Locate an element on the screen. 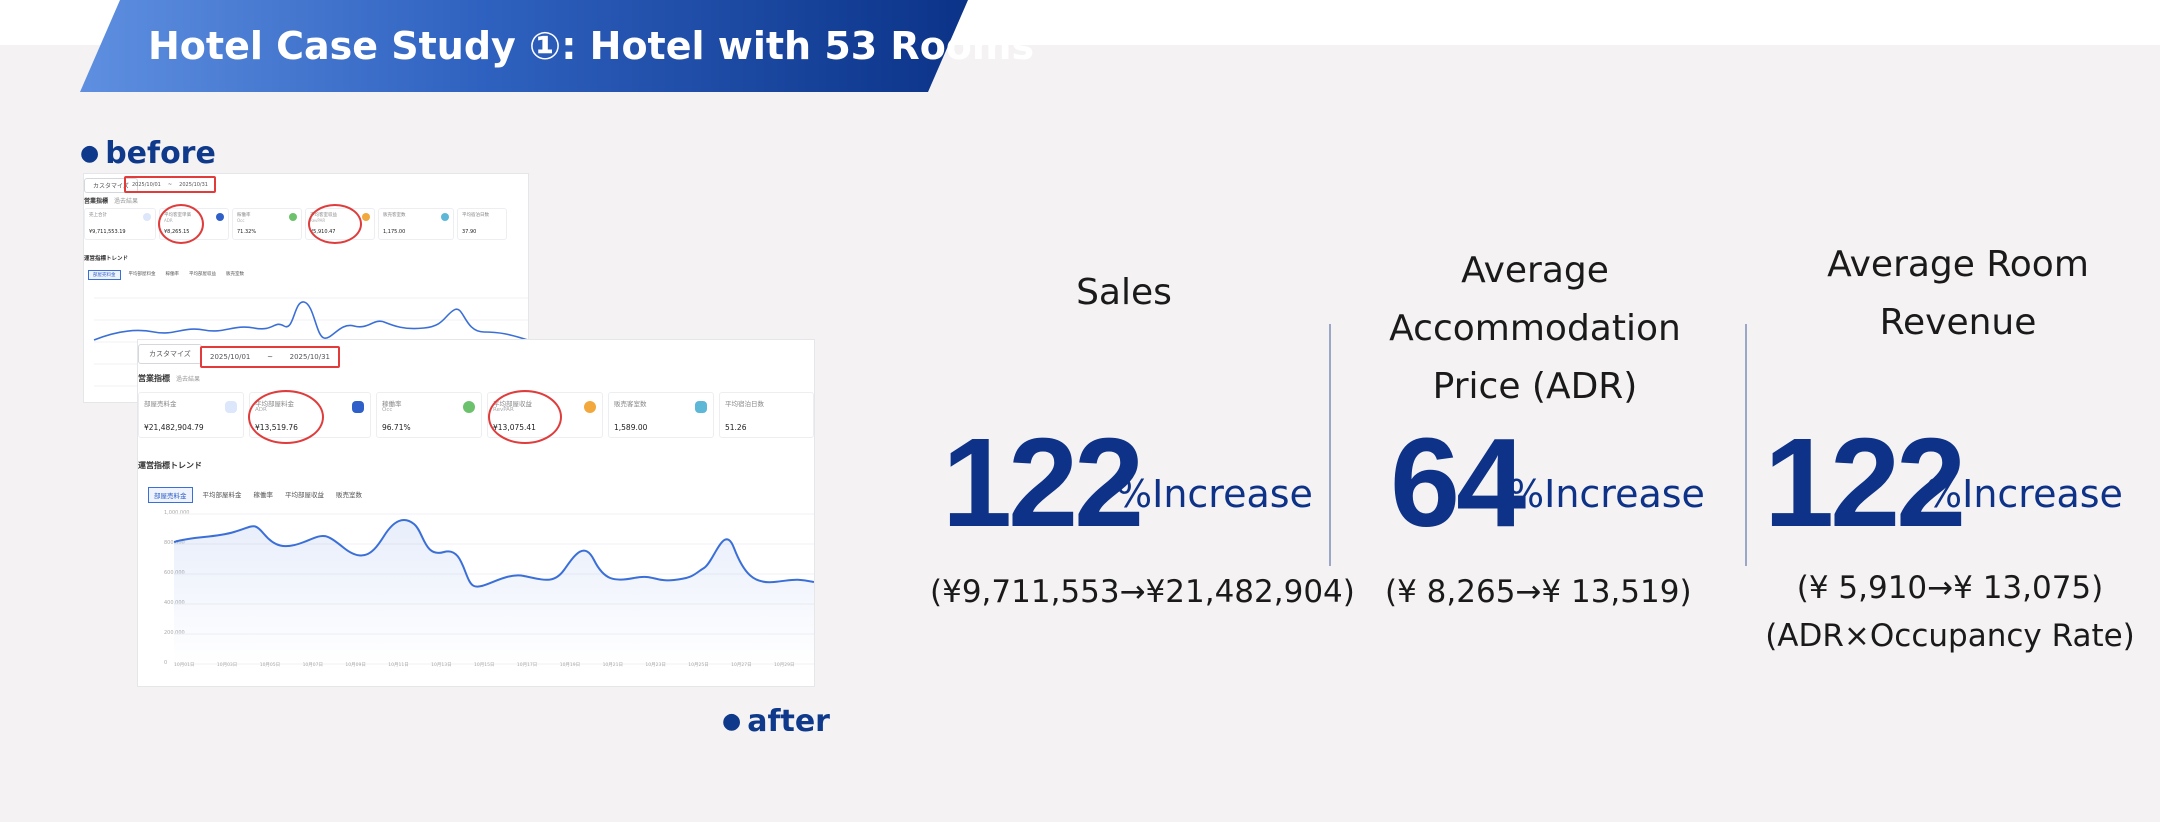 The width and height of the screenshot is (2160, 822). x-tick-label: 10月03日 is located at coordinates (227, 665).